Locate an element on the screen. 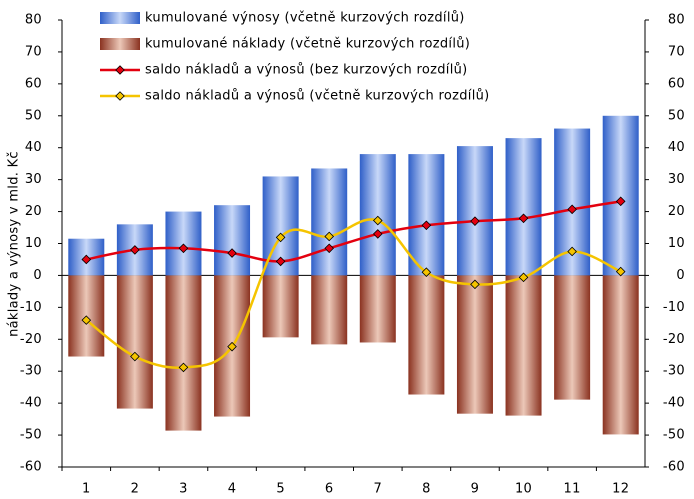  x-tick-label: 7 is located at coordinates (378, 489).